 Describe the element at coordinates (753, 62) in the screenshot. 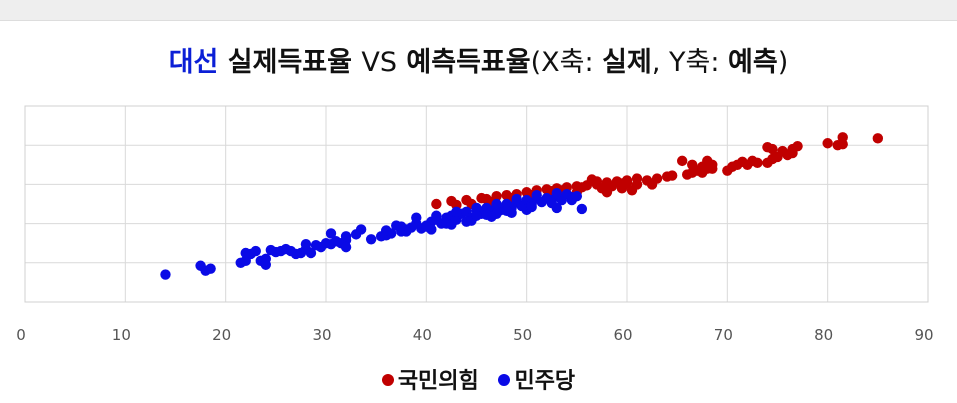

I see `title-y-predicted: 예측` at that location.